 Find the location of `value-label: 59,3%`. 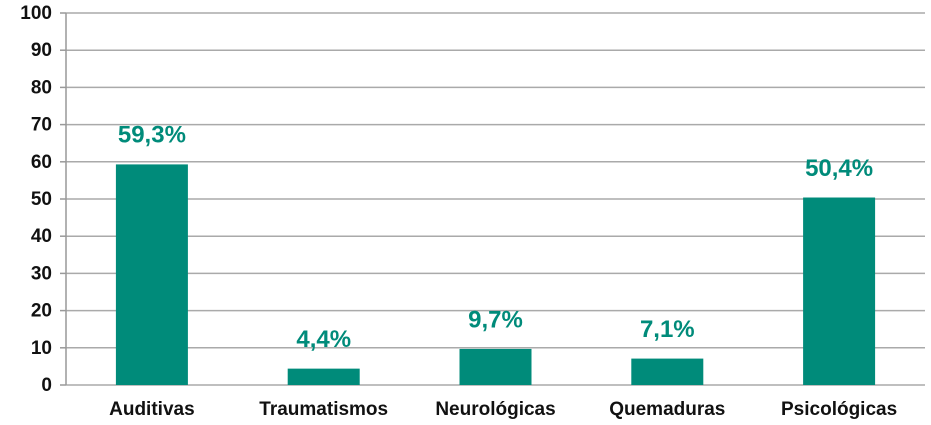

value-label: 59,3% is located at coordinates (152, 135).